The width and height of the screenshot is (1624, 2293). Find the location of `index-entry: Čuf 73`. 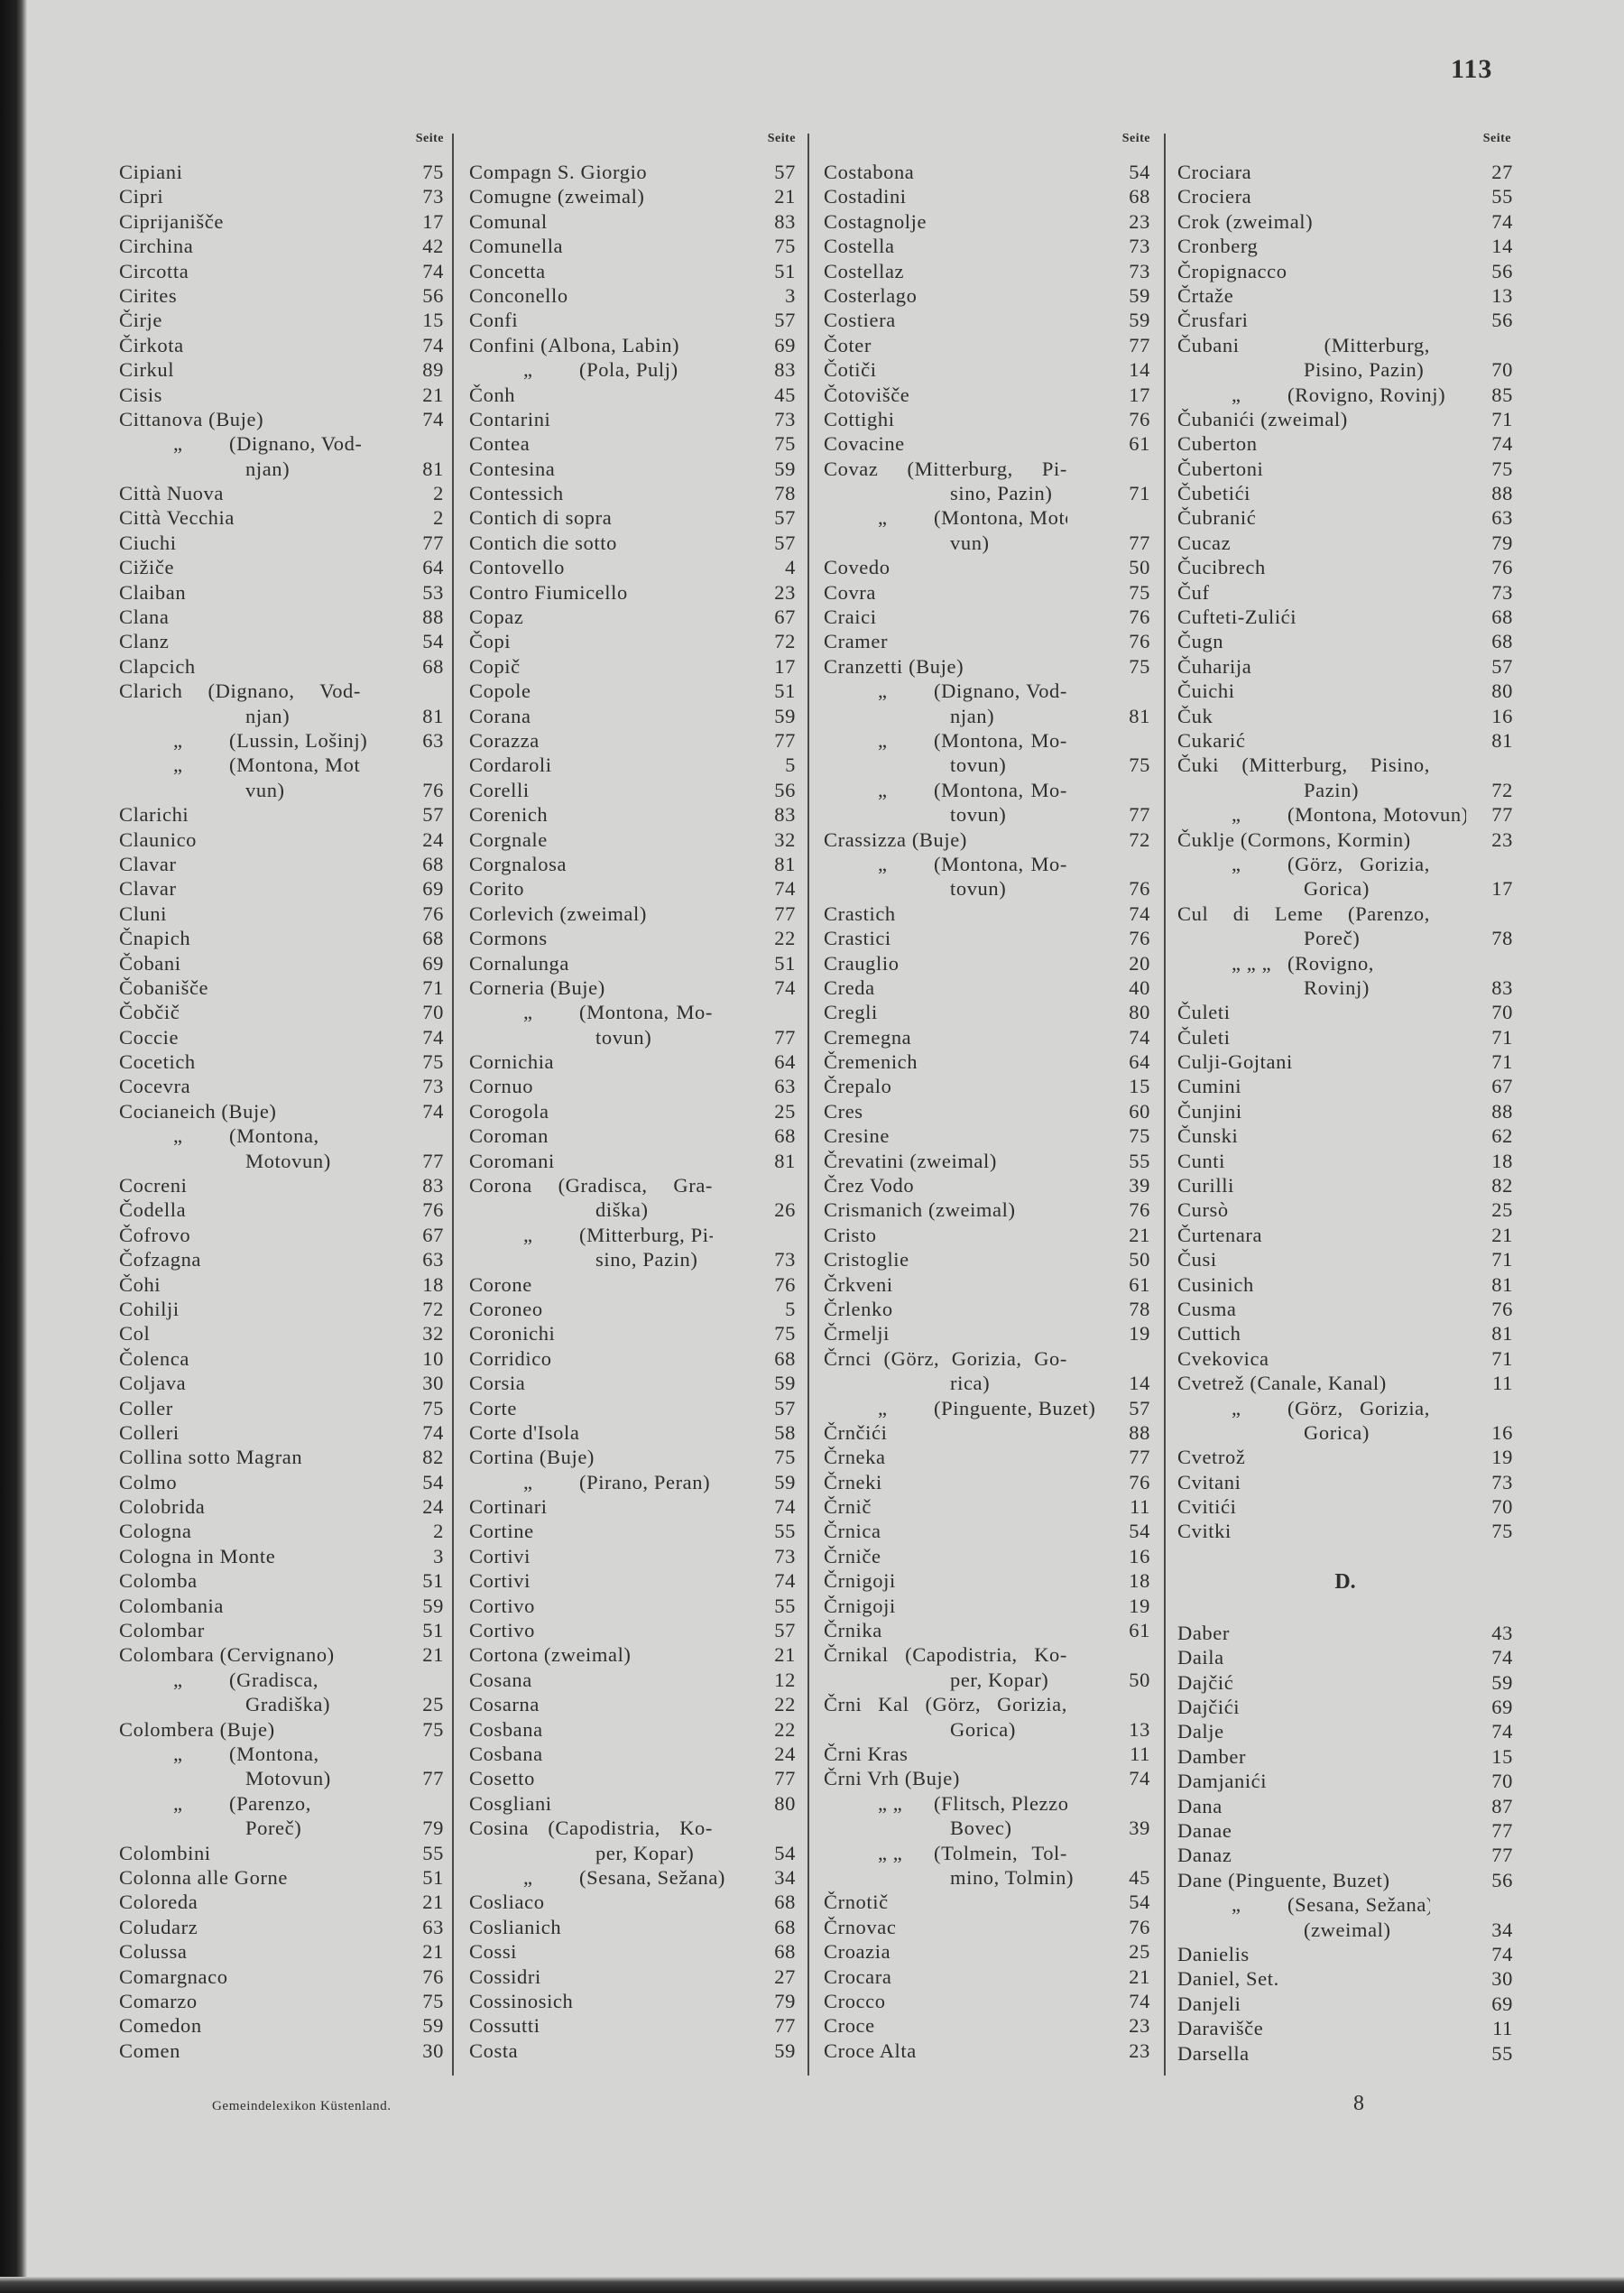

index-entry: Čuf 73 is located at coordinates (1345, 592).